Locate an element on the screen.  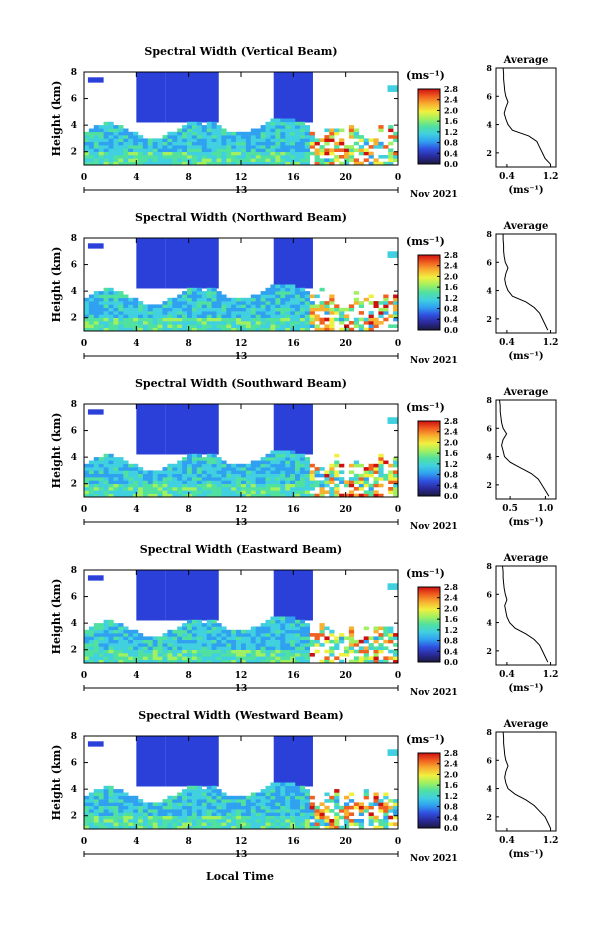
colorbar-tick-label: 1.6 is located at coordinates (451, 121).